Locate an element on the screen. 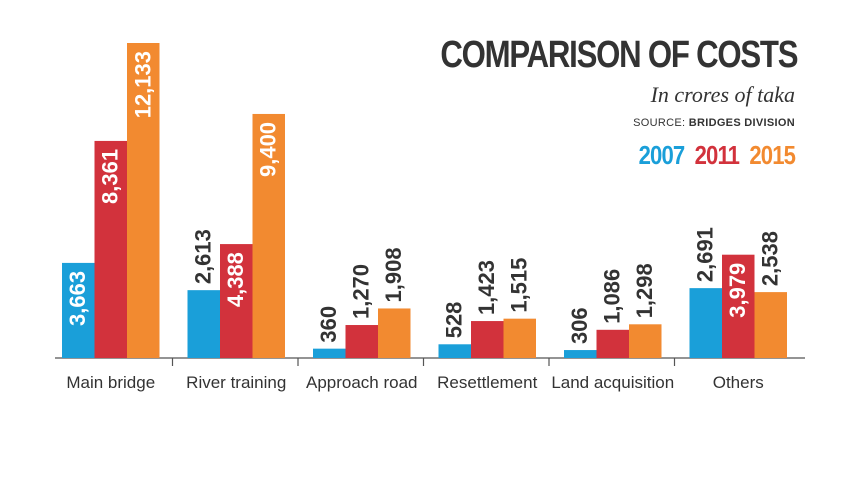 This screenshot has width=857, height=482. data-label-2011-1: 4,388 is located at coordinates (235, 279).